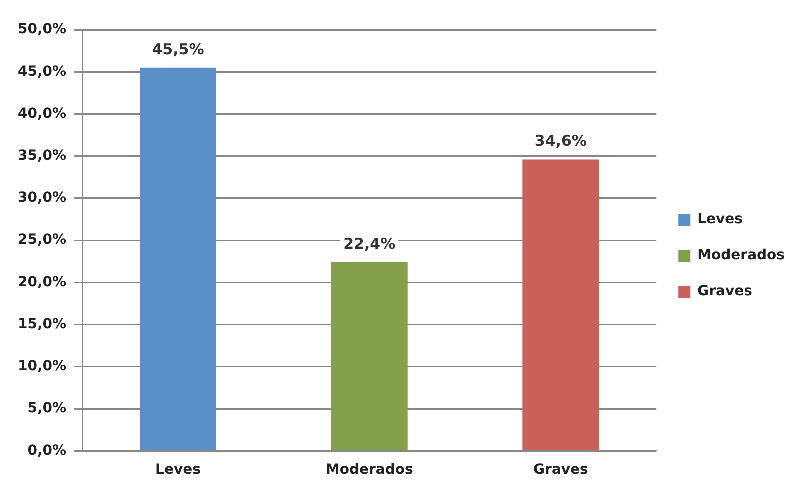 Image resolution: width=805 pixels, height=492 pixels. What do you see at coordinates (561, 470) in the screenshot?
I see `x-tick-label: Graves` at bounding box center [561, 470].